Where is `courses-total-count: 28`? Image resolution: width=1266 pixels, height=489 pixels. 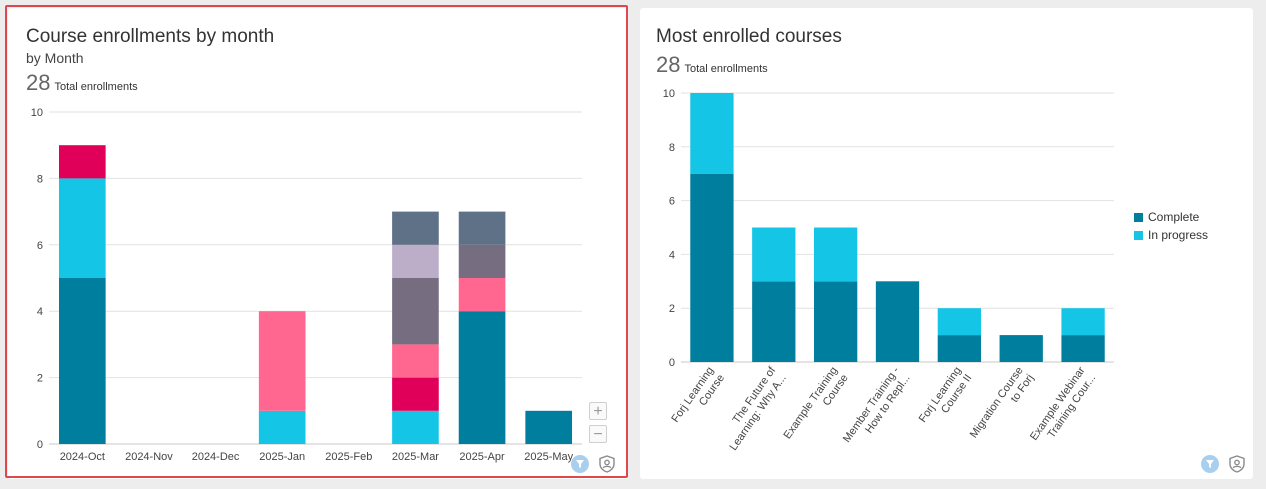 courses-total-count: 28 is located at coordinates (668, 64).